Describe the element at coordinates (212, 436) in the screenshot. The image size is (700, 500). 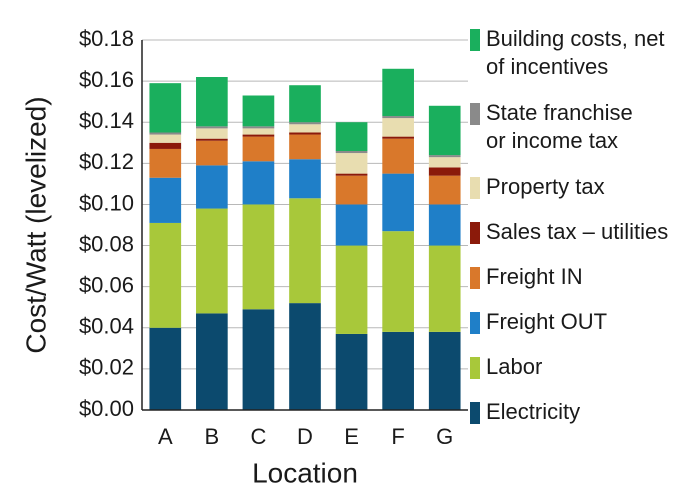
I see `x-tick-label: B` at that location.